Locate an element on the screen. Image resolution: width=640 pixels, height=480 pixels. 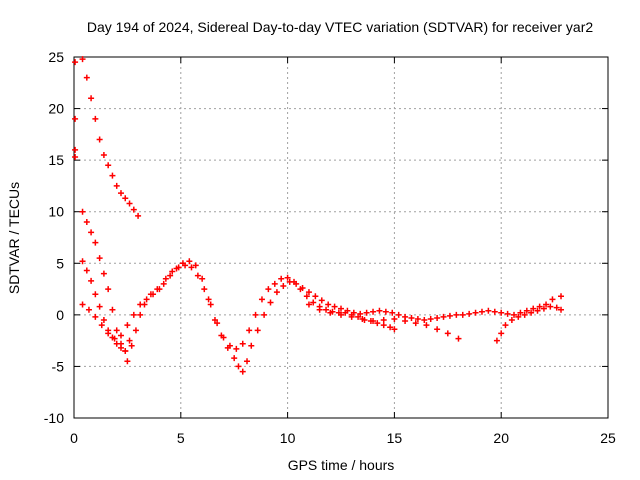
y-axis-label: SDTVAR / TECUs is located at coordinates (14, 238).